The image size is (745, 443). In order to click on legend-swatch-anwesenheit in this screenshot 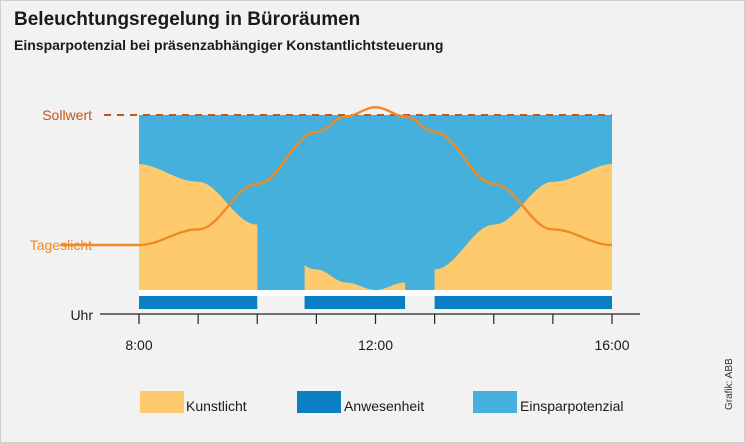, I will do `click(319, 402)`.